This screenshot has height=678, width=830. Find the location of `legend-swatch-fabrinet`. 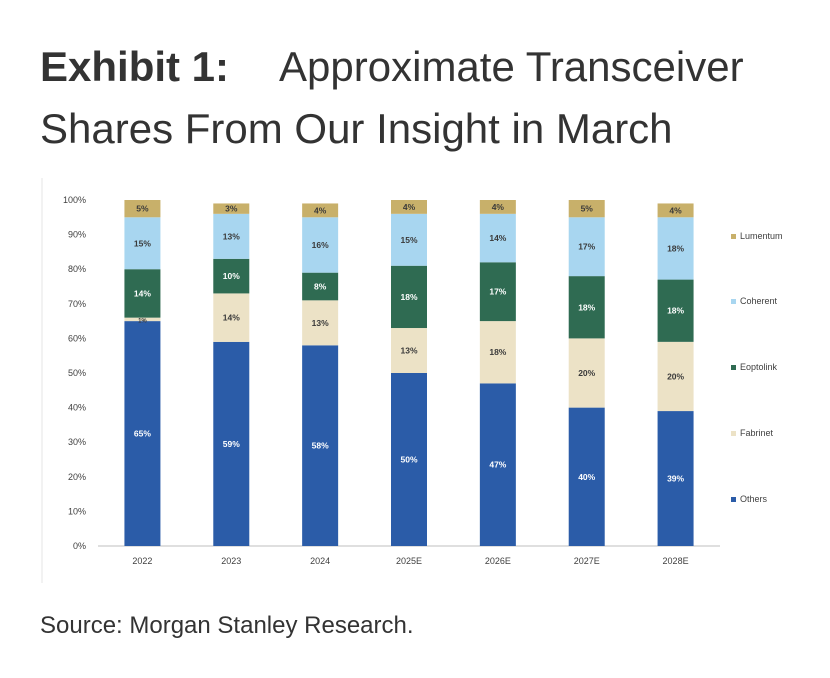

legend-swatch-fabrinet is located at coordinates (733, 433).